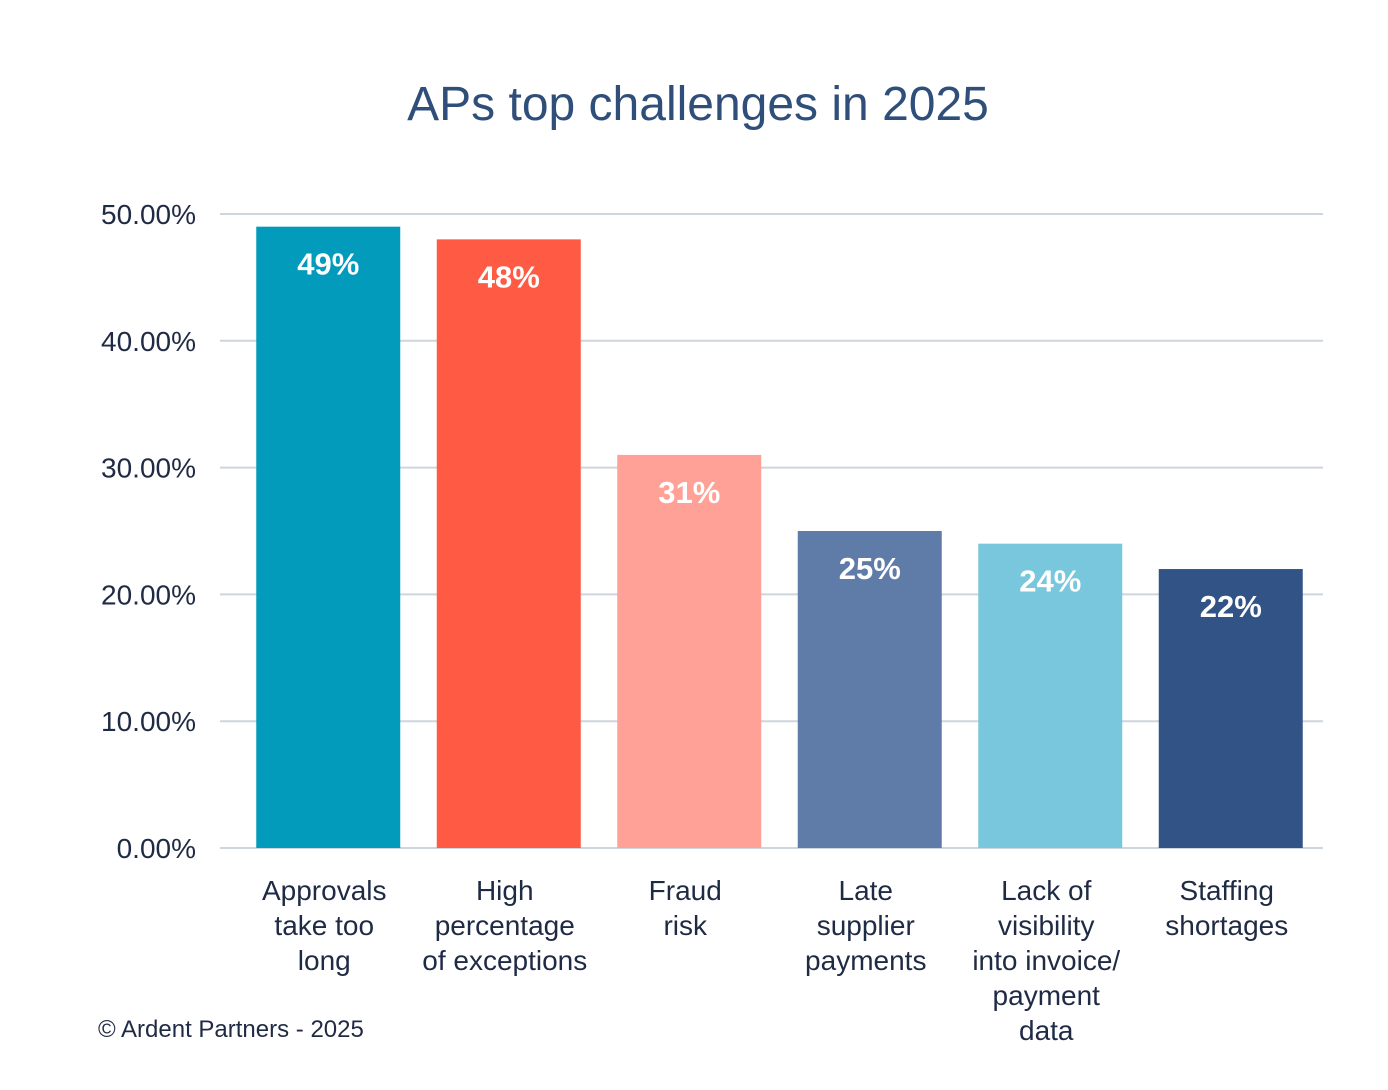  Describe the element at coordinates (1046, 890) in the screenshot. I see `x-tick-label-line: Lack of` at that location.